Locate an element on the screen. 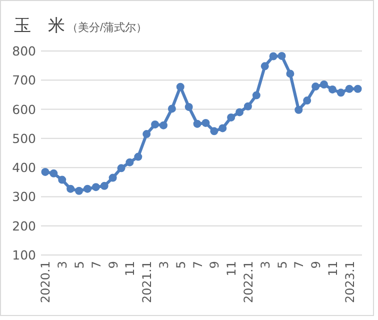 The height and width of the screenshot is (320, 378). y-tick-label: 500 is located at coordinates (24, 138).